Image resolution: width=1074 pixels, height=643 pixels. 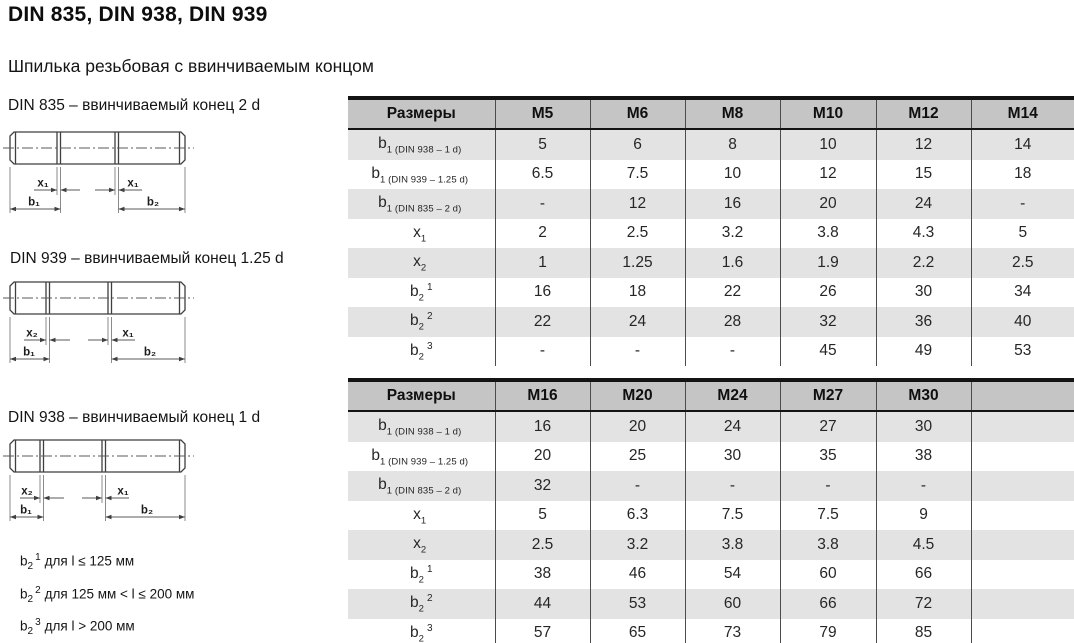 I want to click on footnote-sup: 3, so click(x=38, y=622).